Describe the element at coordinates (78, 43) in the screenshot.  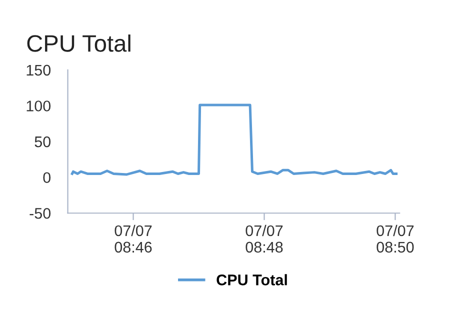
I see `chart-title: CPU Total` at that location.